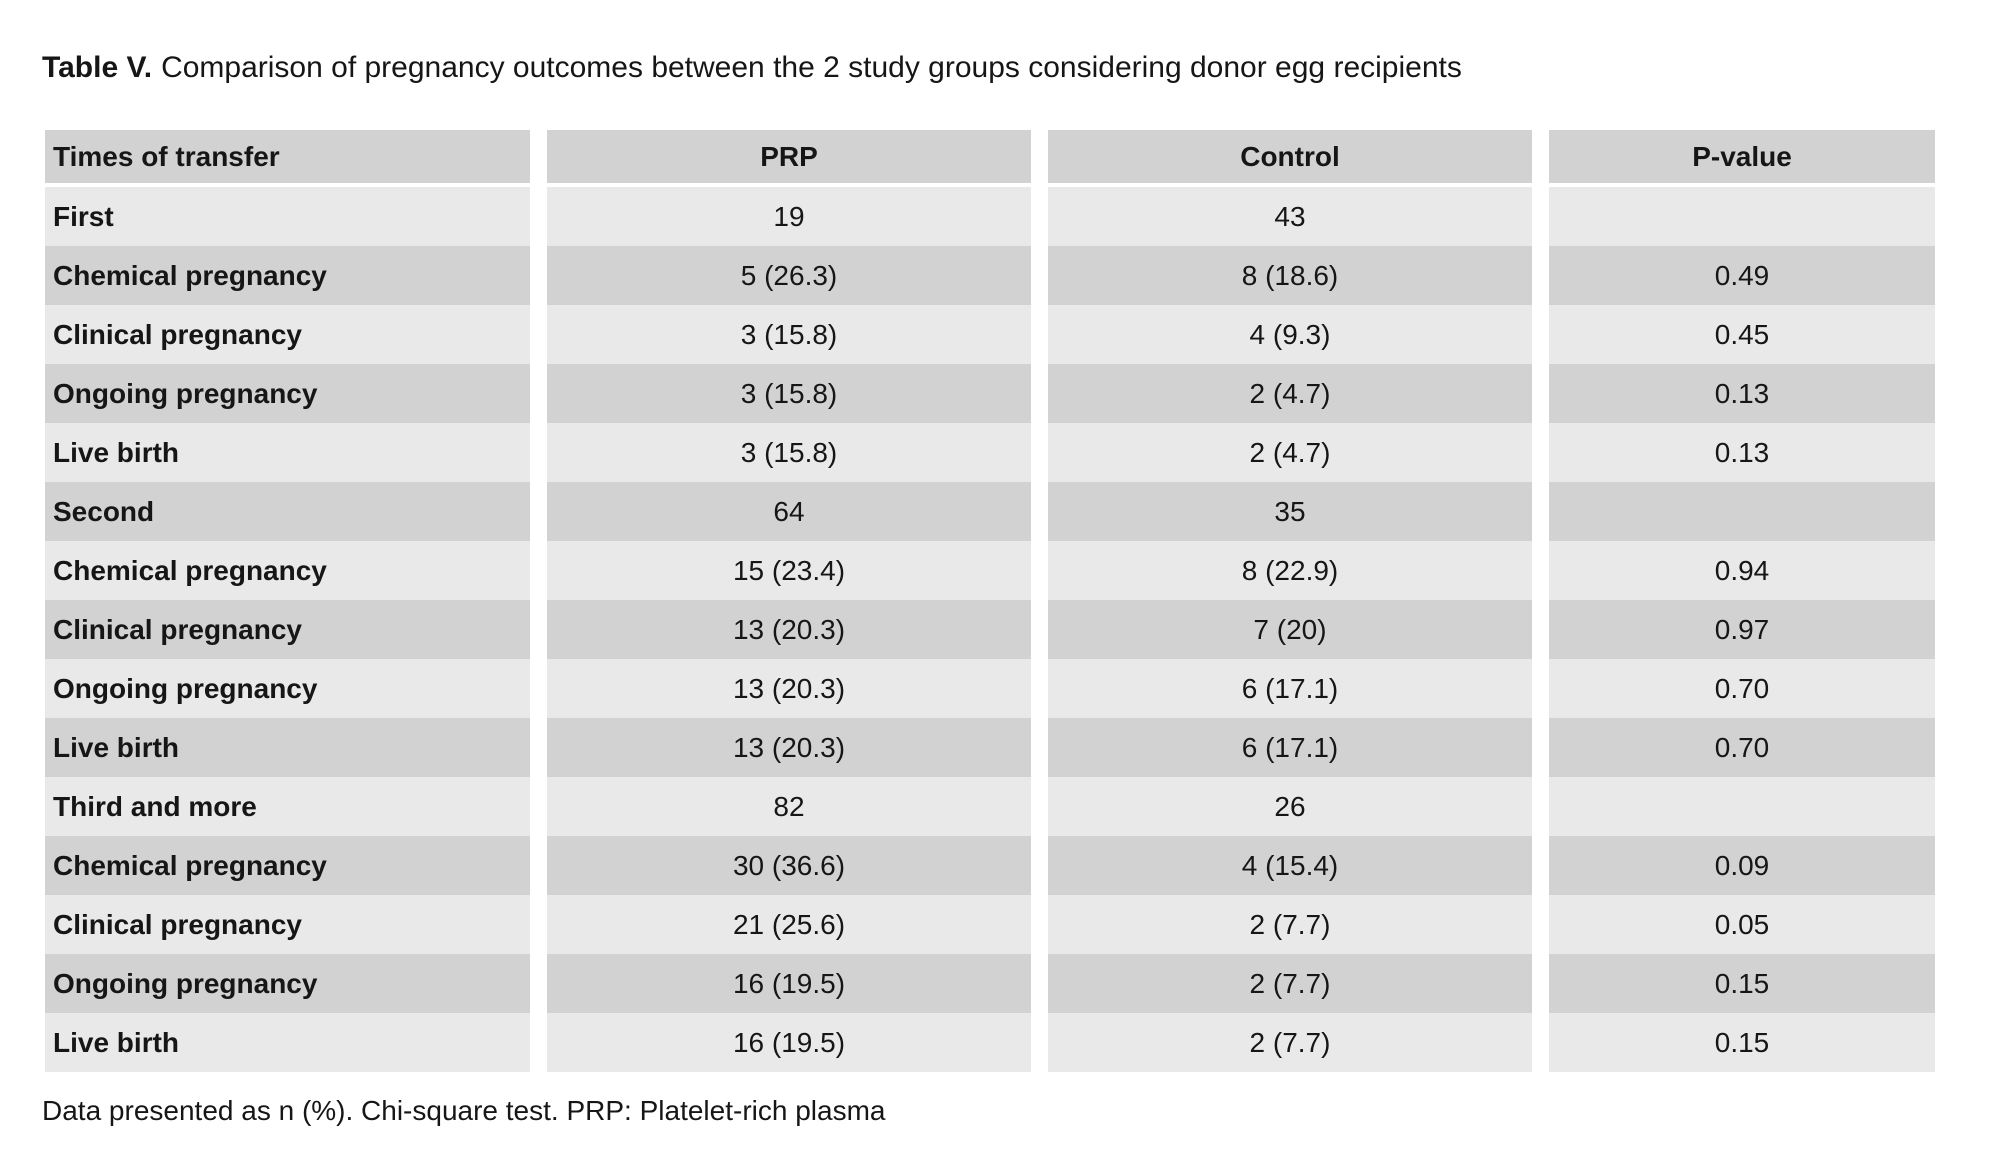 Image resolution: width=2000 pixels, height=1176 pixels. What do you see at coordinates (789, 865) in the screenshot?
I see `prp-value: 30 (36.6)` at bounding box center [789, 865].